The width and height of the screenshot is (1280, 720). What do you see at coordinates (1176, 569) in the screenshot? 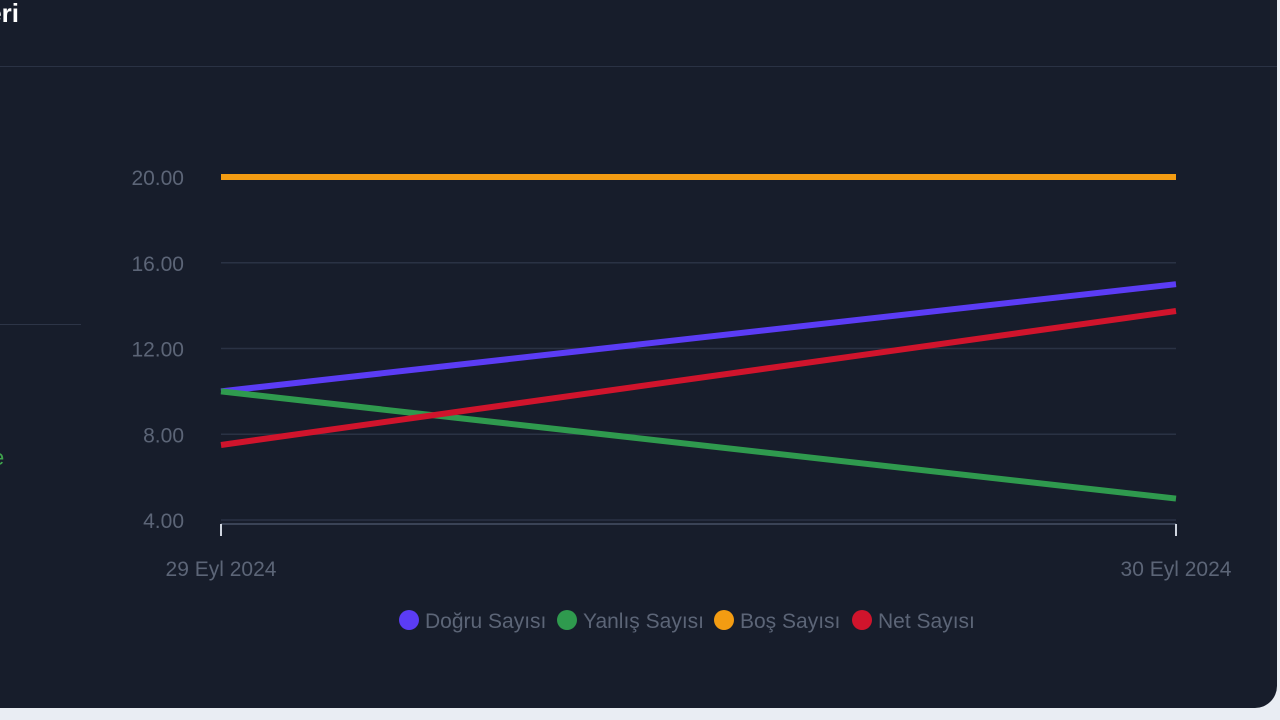
I see `x-tick-label: 30 Eyl 2024` at bounding box center [1176, 569].